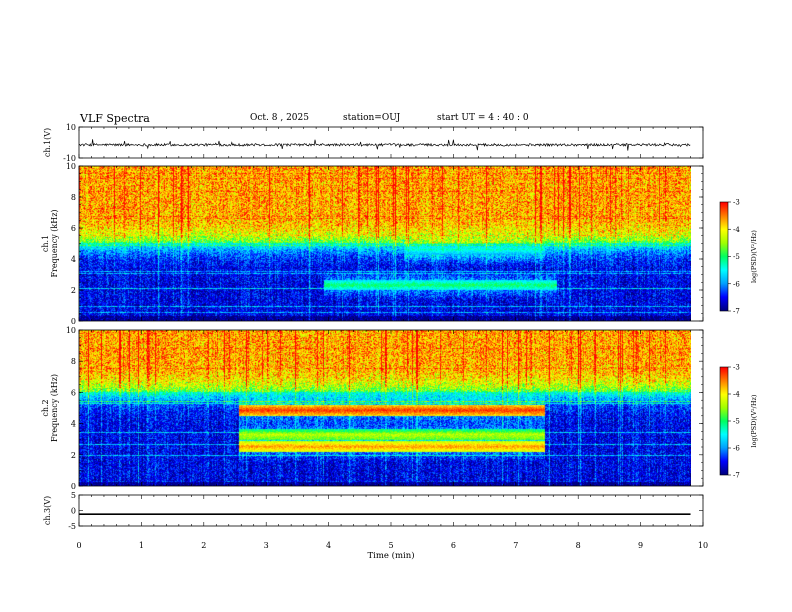  Describe the element at coordinates (141, 545) in the screenshot. I see `x-tick-label: 1` at that location.